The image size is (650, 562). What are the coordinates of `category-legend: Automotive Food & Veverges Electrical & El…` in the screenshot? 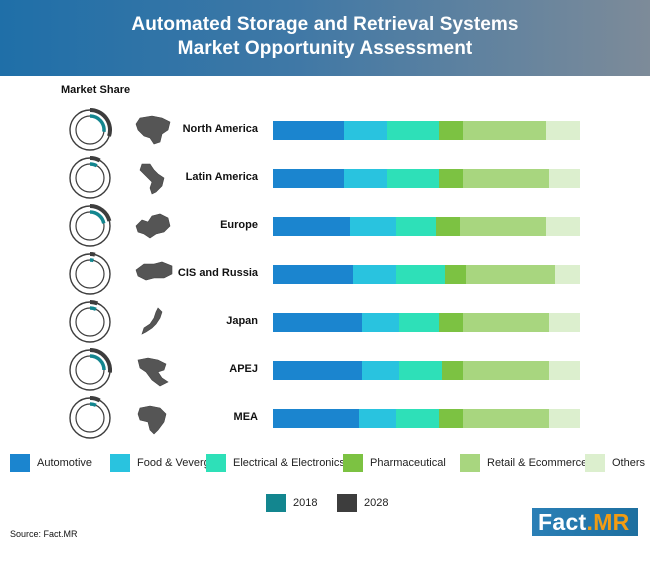 It's located at (330, 465).